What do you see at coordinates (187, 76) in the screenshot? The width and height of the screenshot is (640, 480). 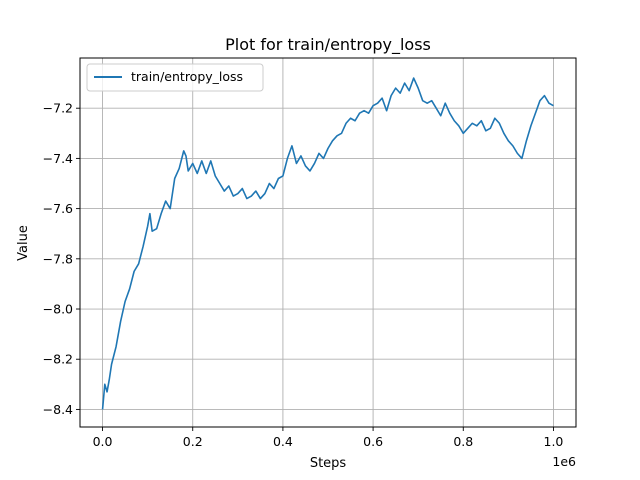 I see `legend-label: train/entropy_loss` at bounding box center [187, 76].